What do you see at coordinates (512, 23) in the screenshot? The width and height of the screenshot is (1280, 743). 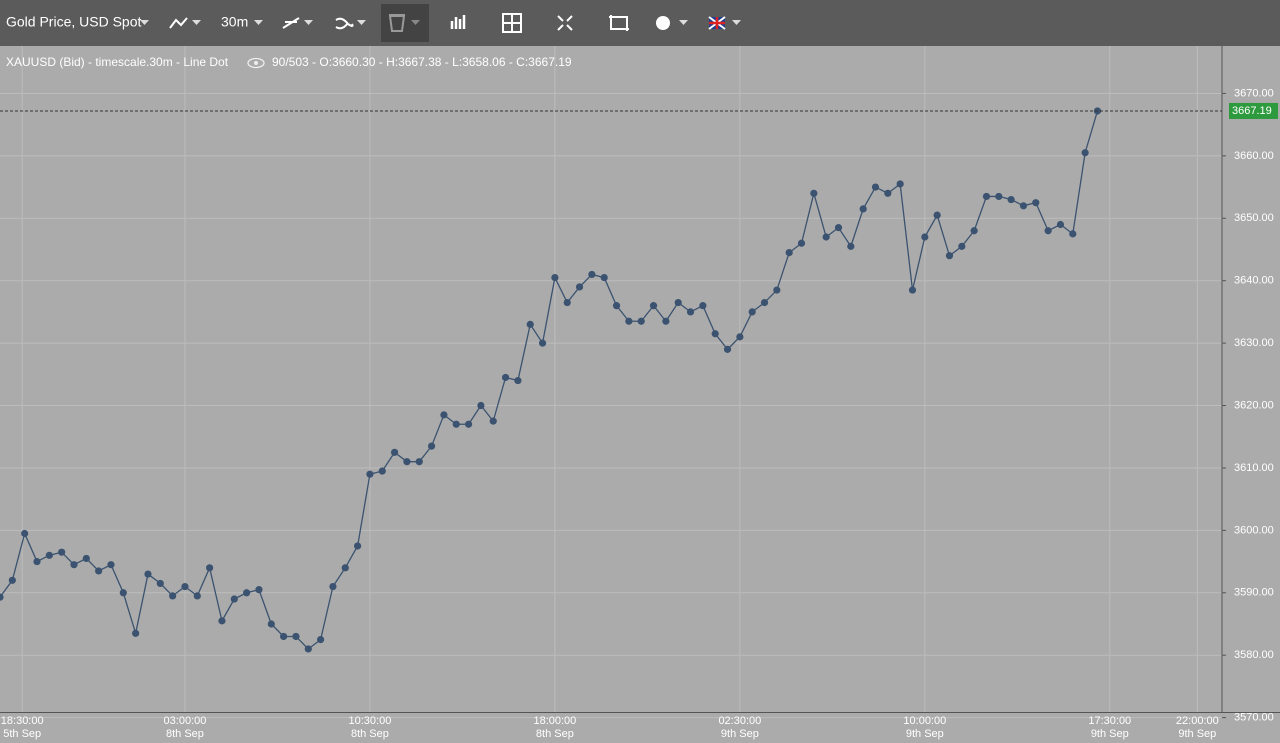 I see `crosshair-button` at bounding box center [512, 23].